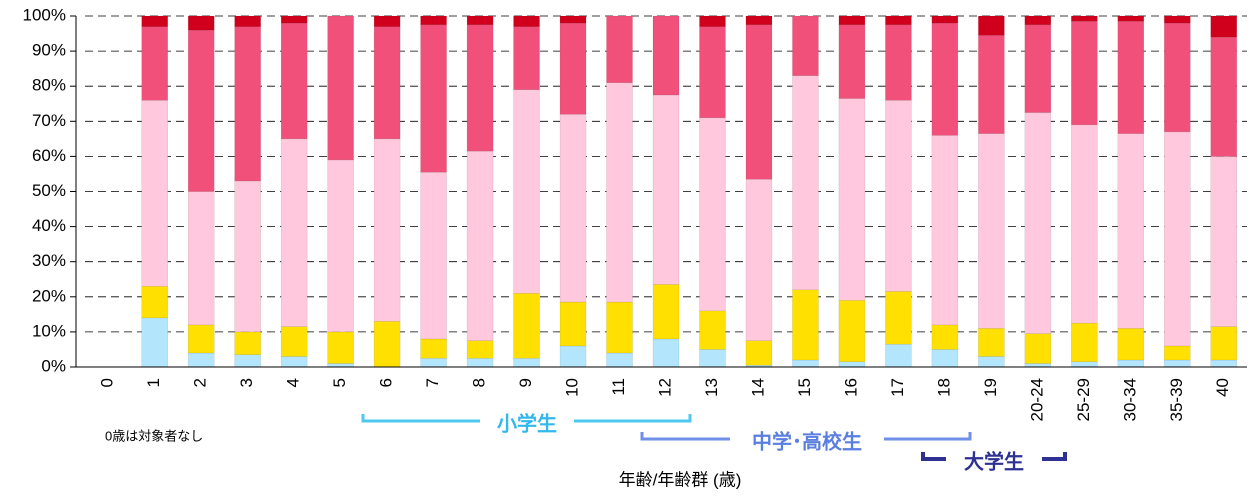 The image size is (1257, 501). What do you see at coordinates (49, 295) in the screenshot?
I see `y-tick-label: 20%` at bounding box center [49, 295].